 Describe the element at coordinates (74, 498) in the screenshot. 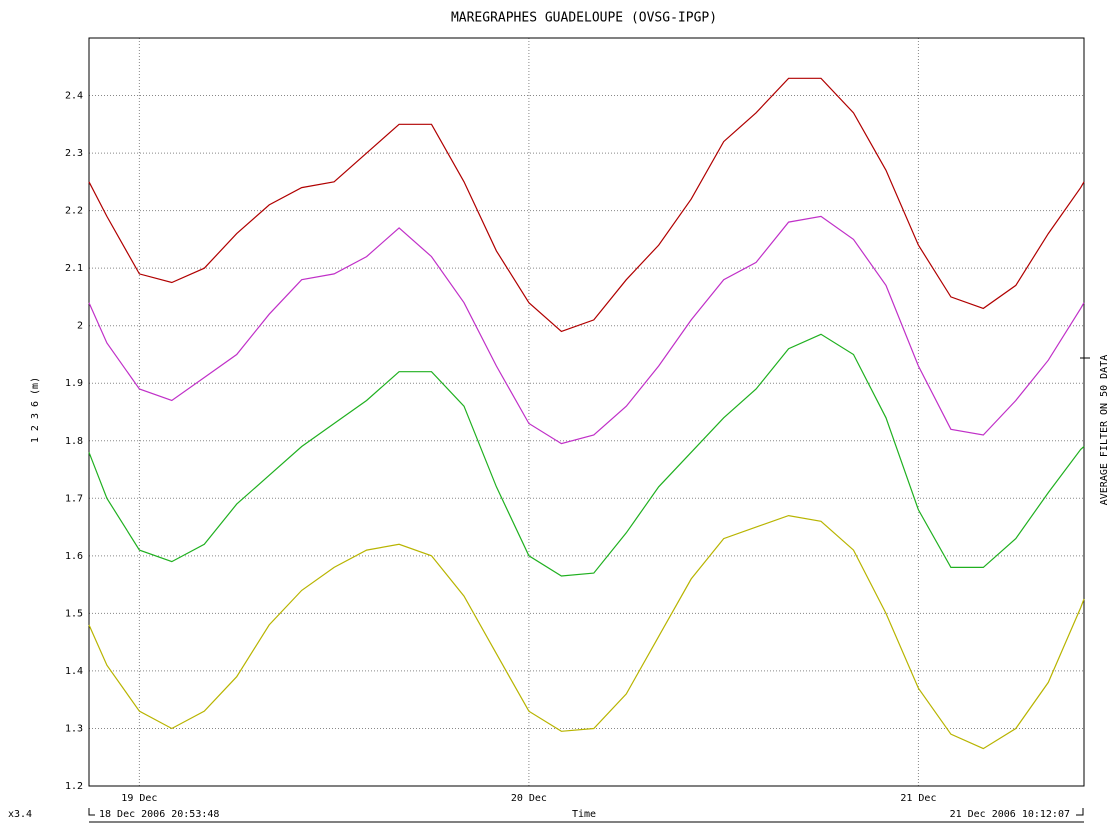

I see `y-tick-label: 1.7` at that location.